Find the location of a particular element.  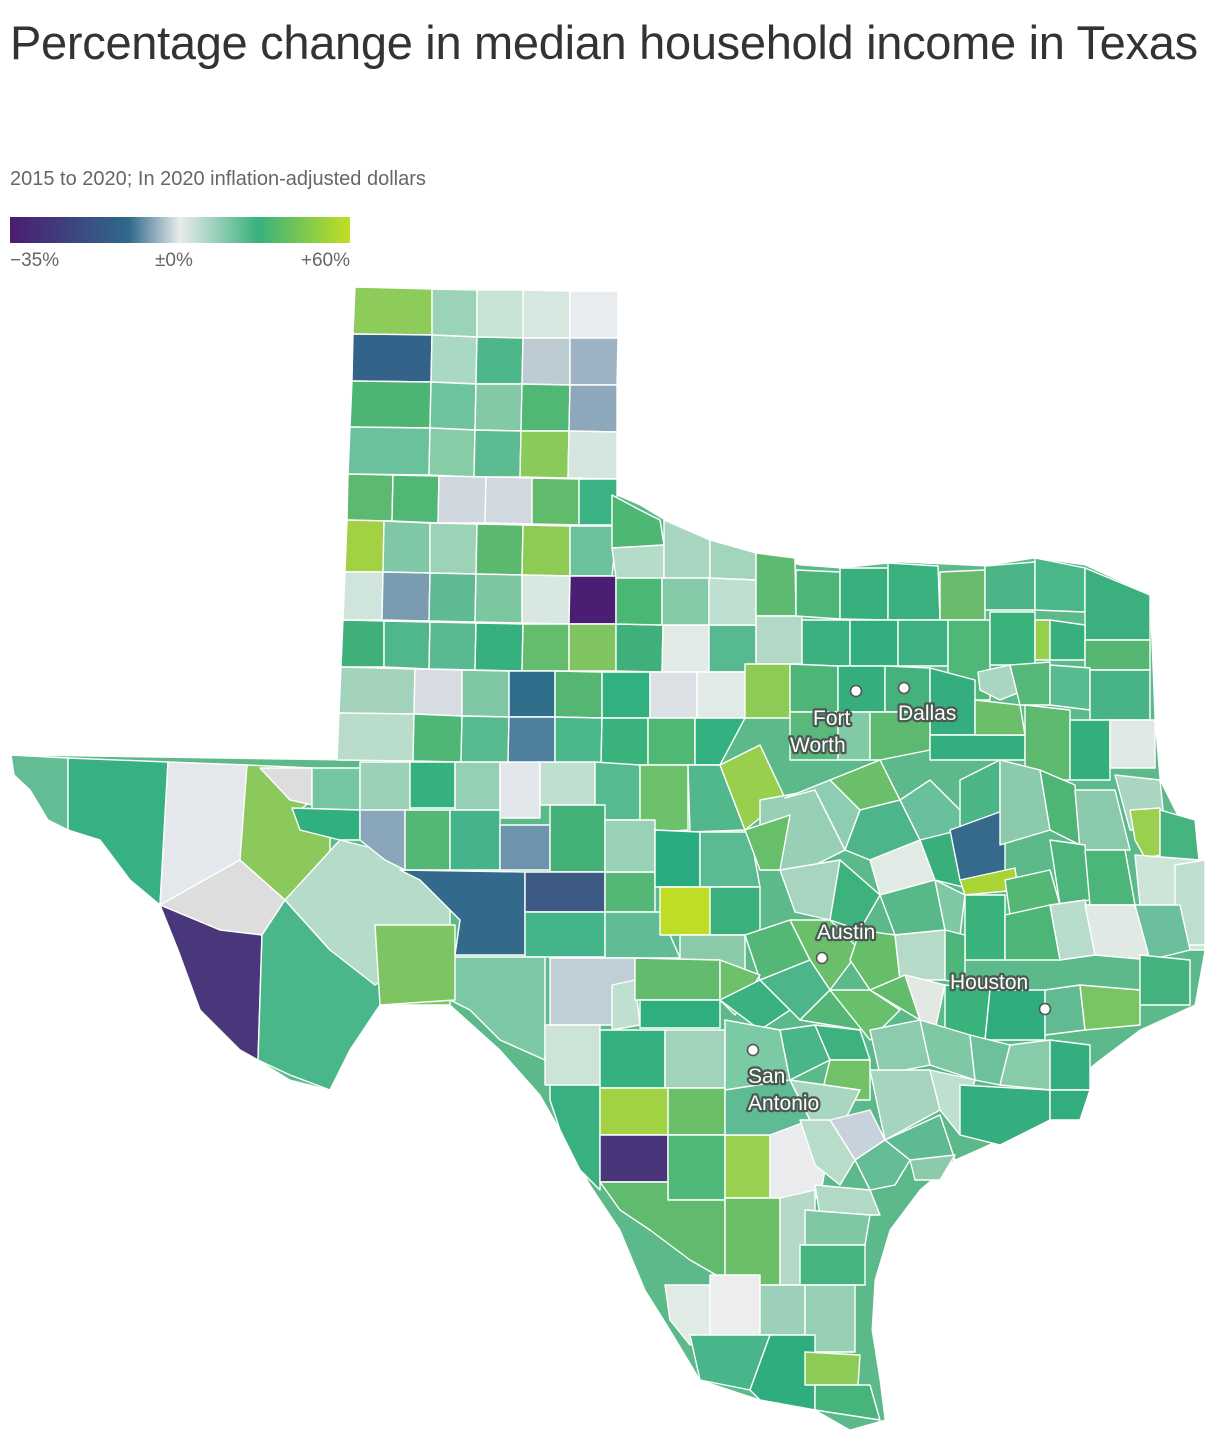

color-legend: −35% ±0% +60% is located at coordinates (180, 245).